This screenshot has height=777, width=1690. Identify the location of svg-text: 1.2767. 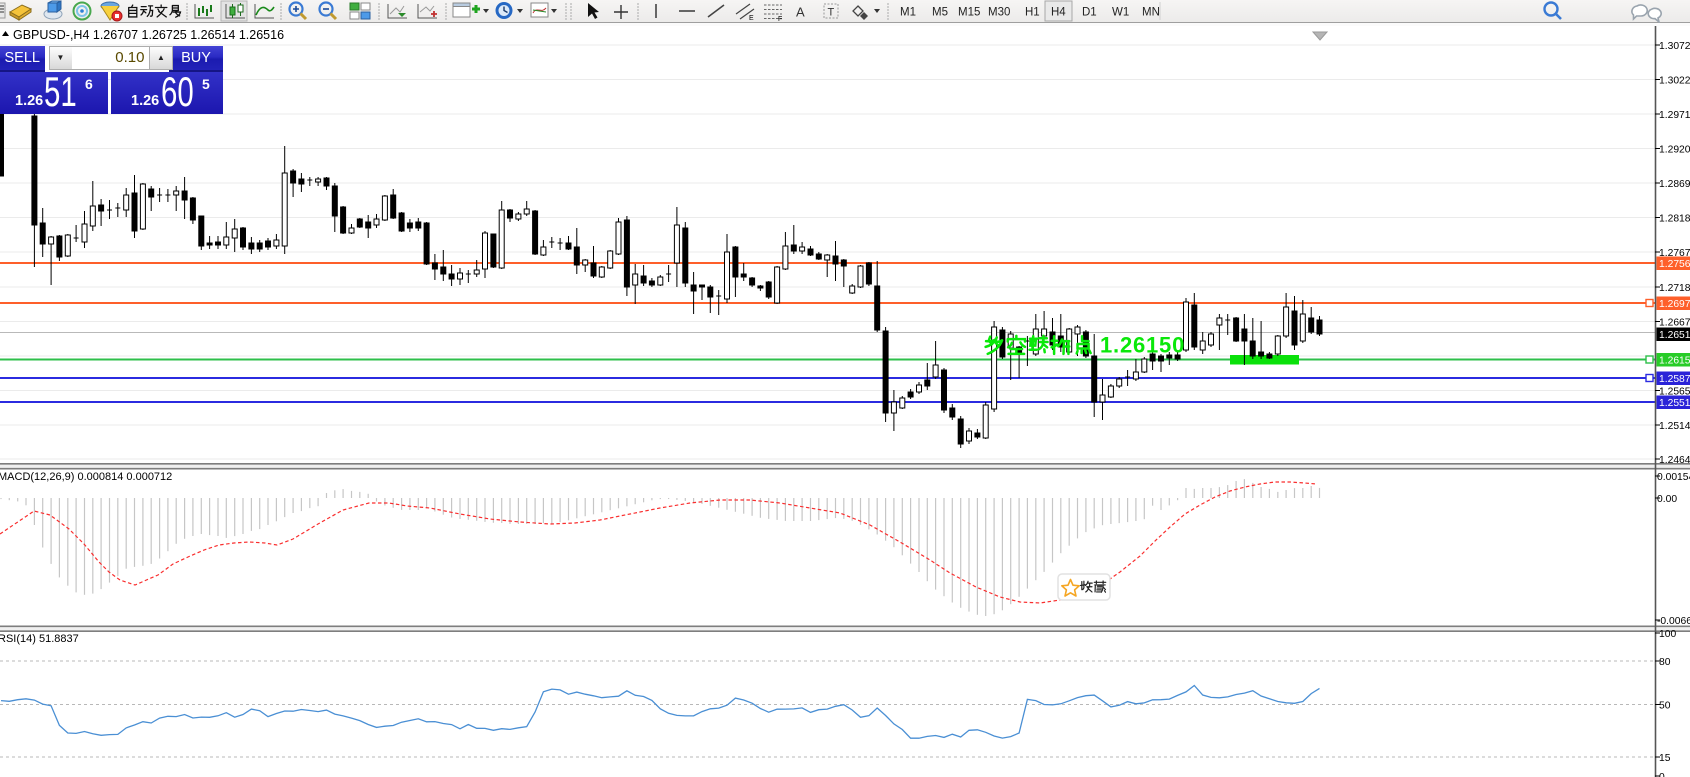
(1674, 253).